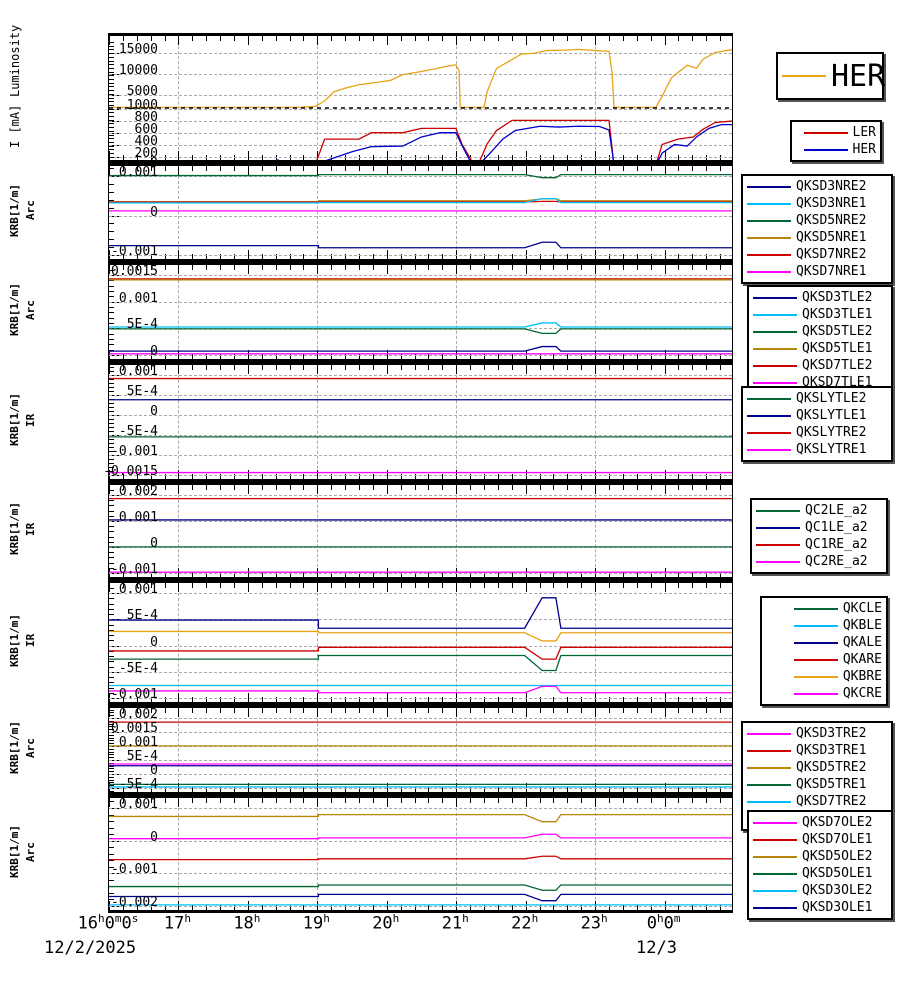 The image size is (900, 984). What do you see at coordinates (836, 132) in the screenshot?
I see `legend-entry: LER` at bounding box center [836, 132].